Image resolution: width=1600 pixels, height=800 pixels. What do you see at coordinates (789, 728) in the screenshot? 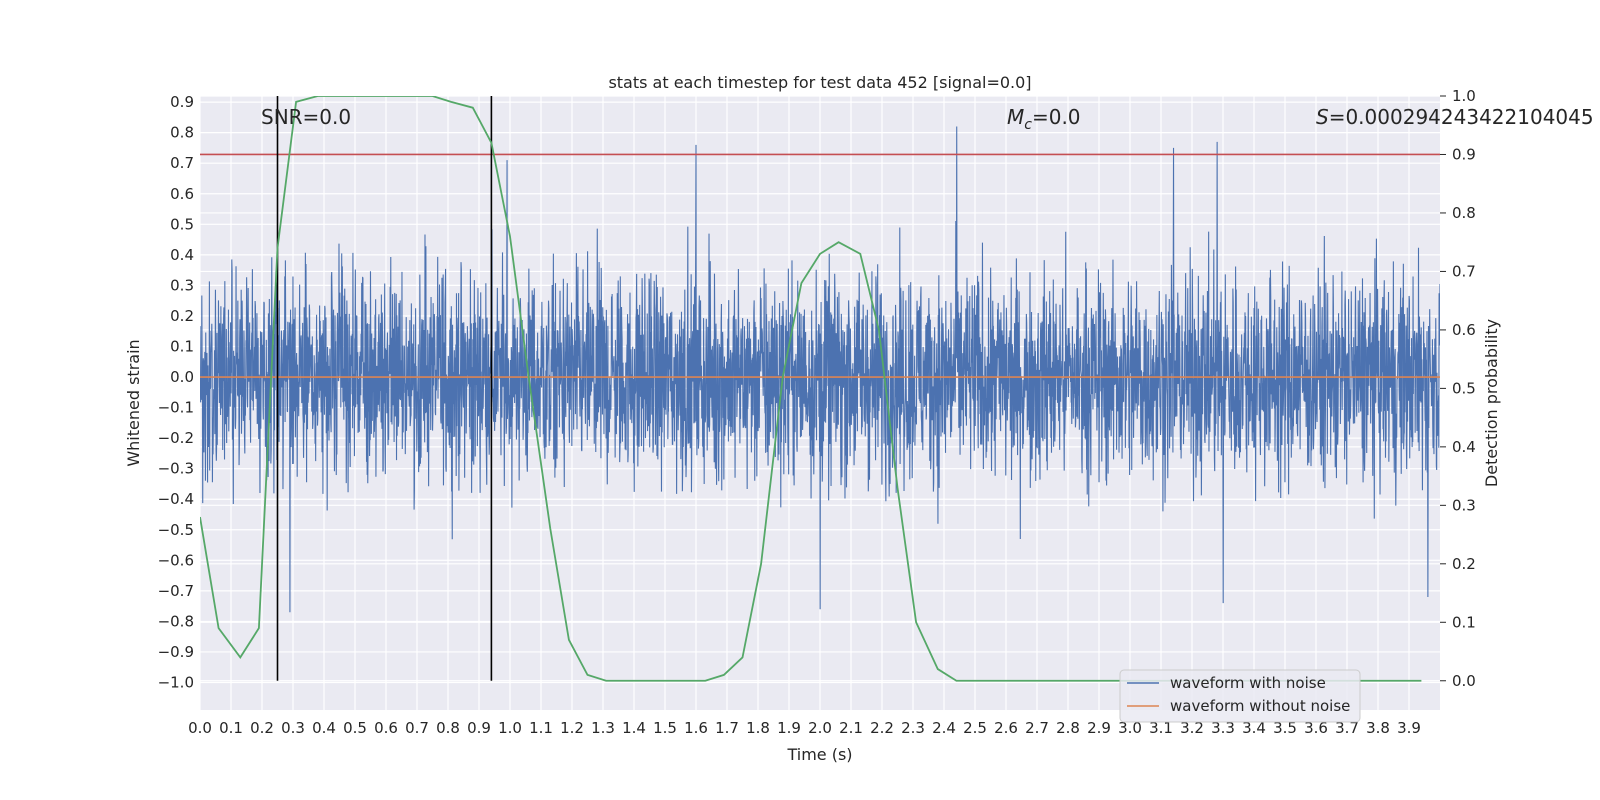
I see `x-tick-label: 1.9` at bounding box center [789, 728].